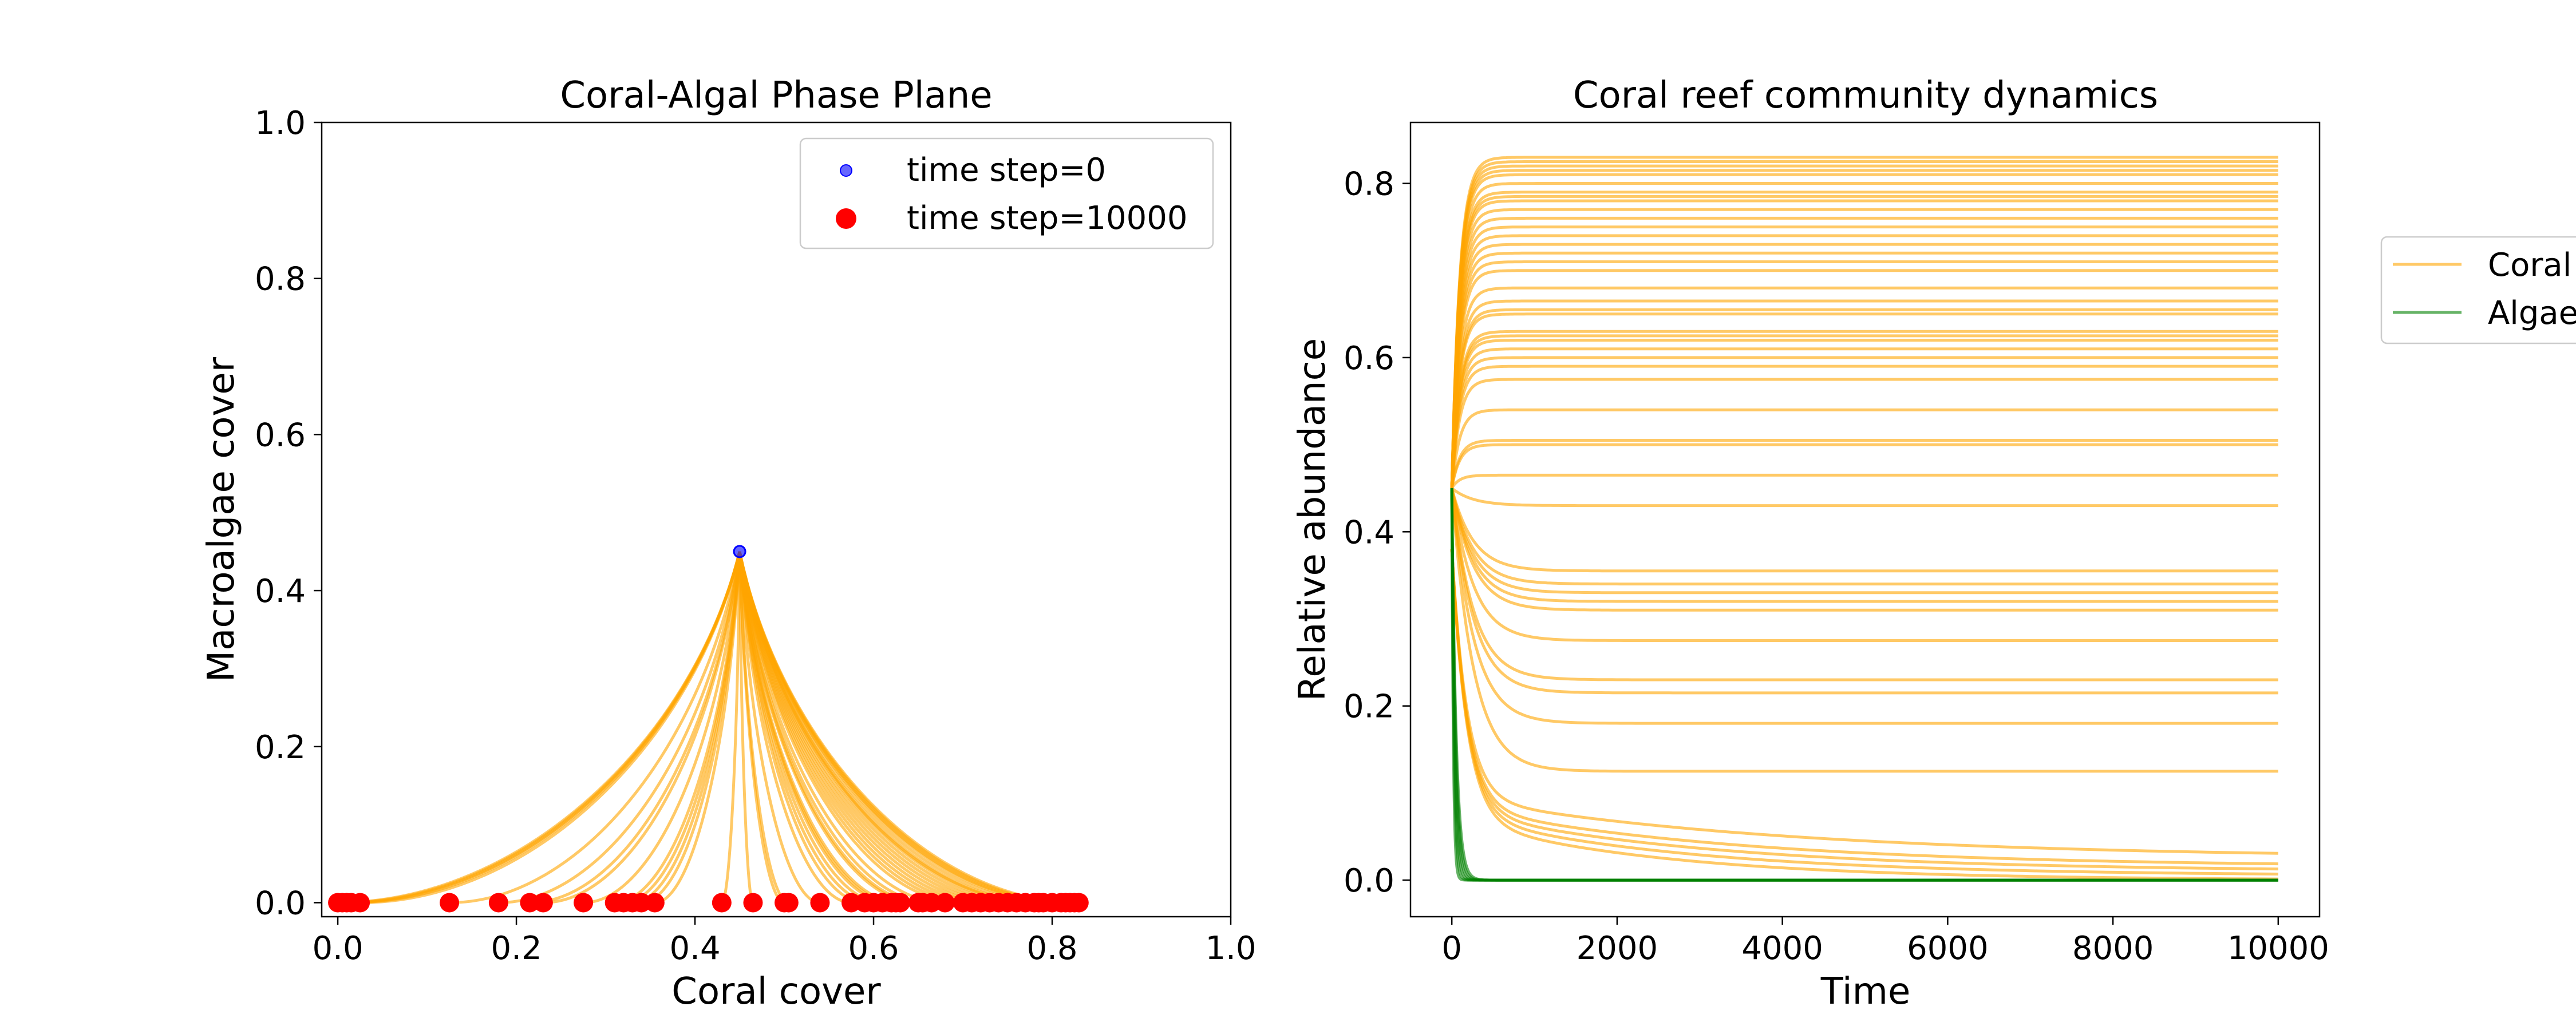 The height and width of the screenshot is (1030, 2576). I want to click on phase-plane-title: Coral-Algal Phase Plane, so click(776, 95).